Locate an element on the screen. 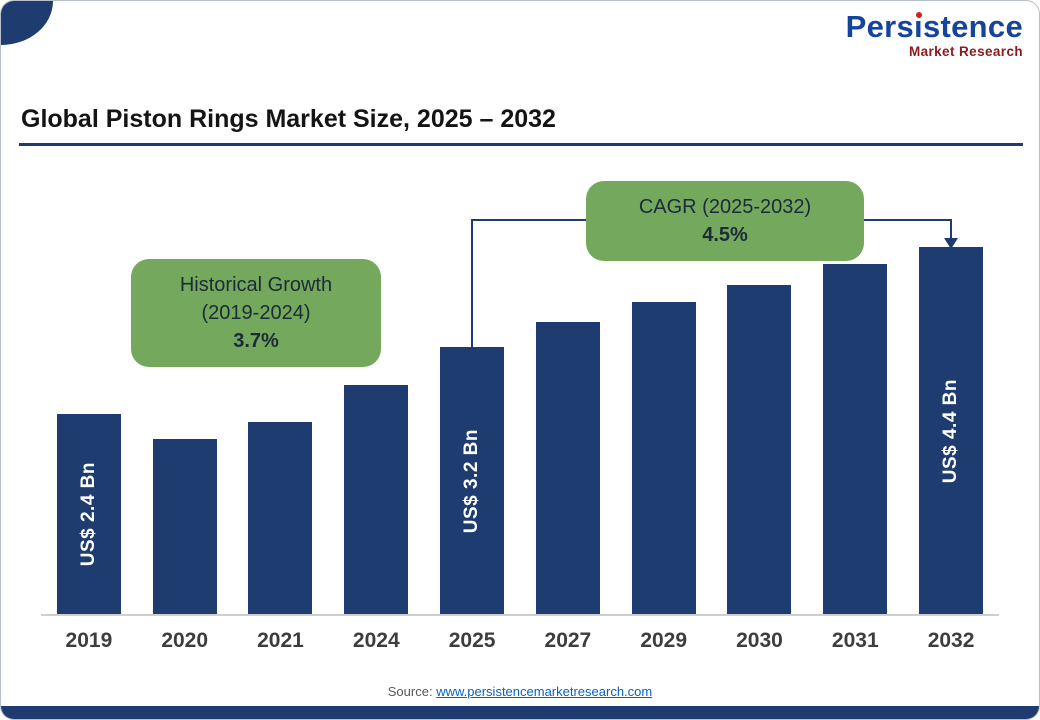  logo-red-dot-i: ı is located at coordinates (918, 26).